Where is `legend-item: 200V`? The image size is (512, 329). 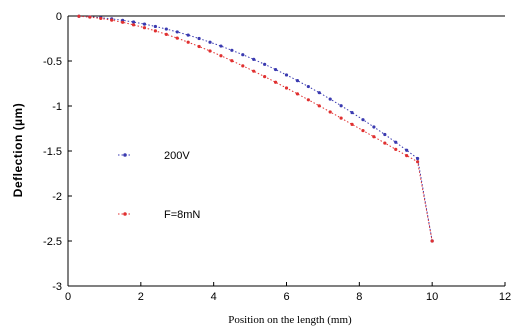
legend-item: 200V is located at coordinates (154, 156).